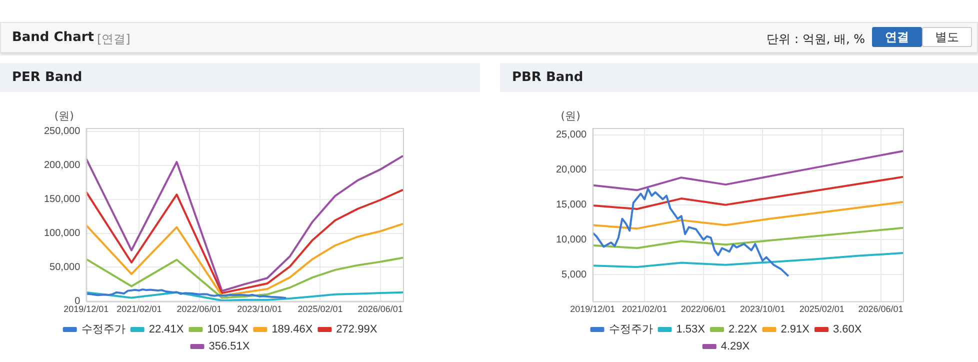 This screenshot has height=362, width=978. Describe the element at coordinates (743, 330) in the screenshot. I see `legend-label: 2.22X` at that location.